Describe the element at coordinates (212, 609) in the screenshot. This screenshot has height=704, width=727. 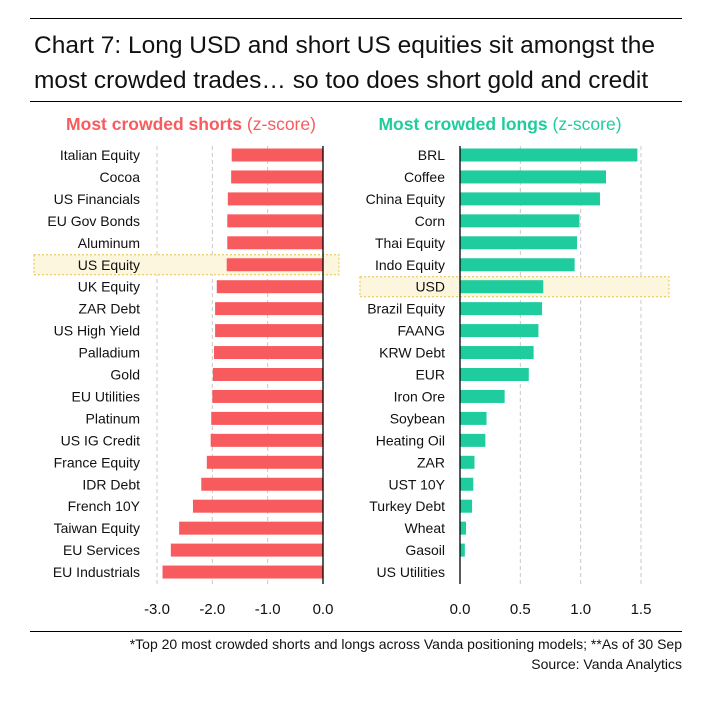
I see `shorts-tick-label: -2.0` at that location.